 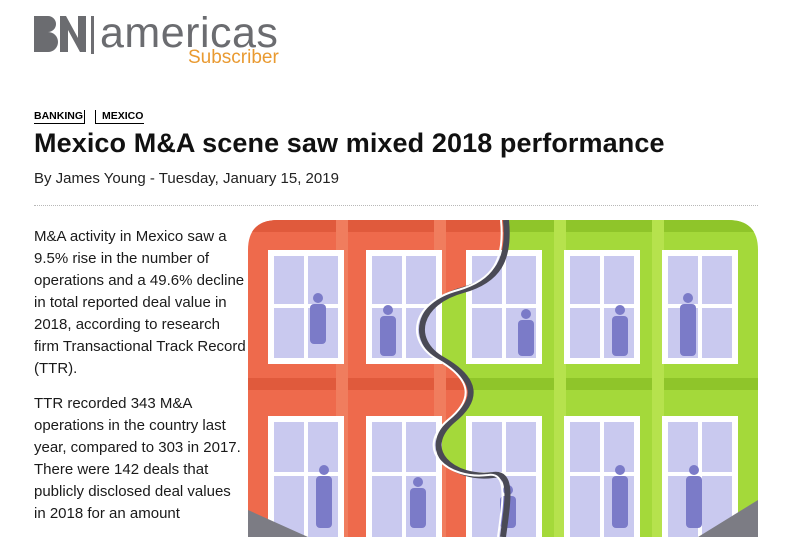 What do you see at coordinates (92, 35) in the screenshot?
I see `logo-divider` at bounding box center [92, 35].